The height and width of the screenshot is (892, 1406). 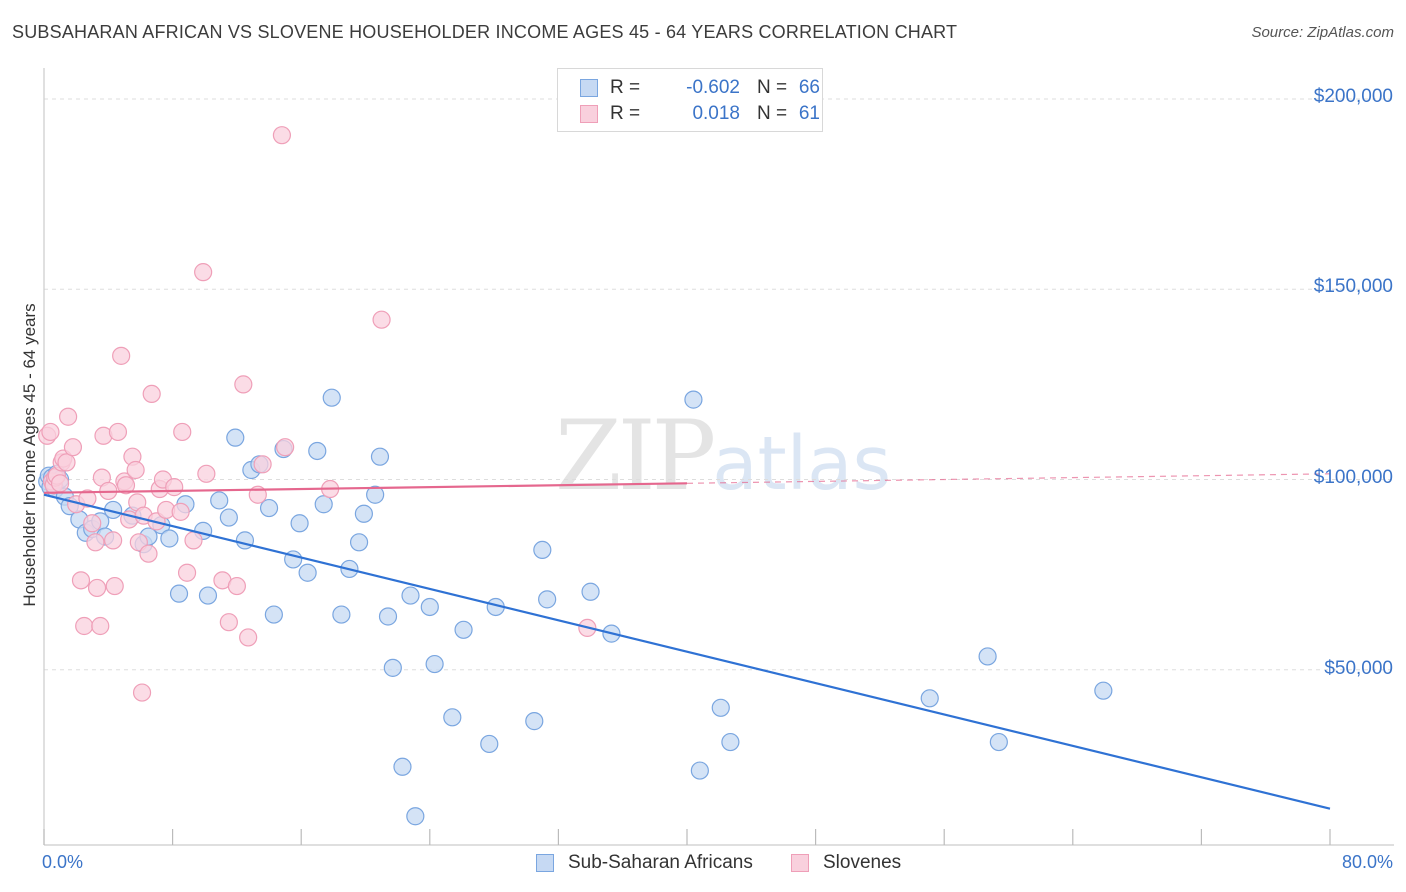 I want to click on x-tick-80: 80.0%, so click(x=1367, y=862).